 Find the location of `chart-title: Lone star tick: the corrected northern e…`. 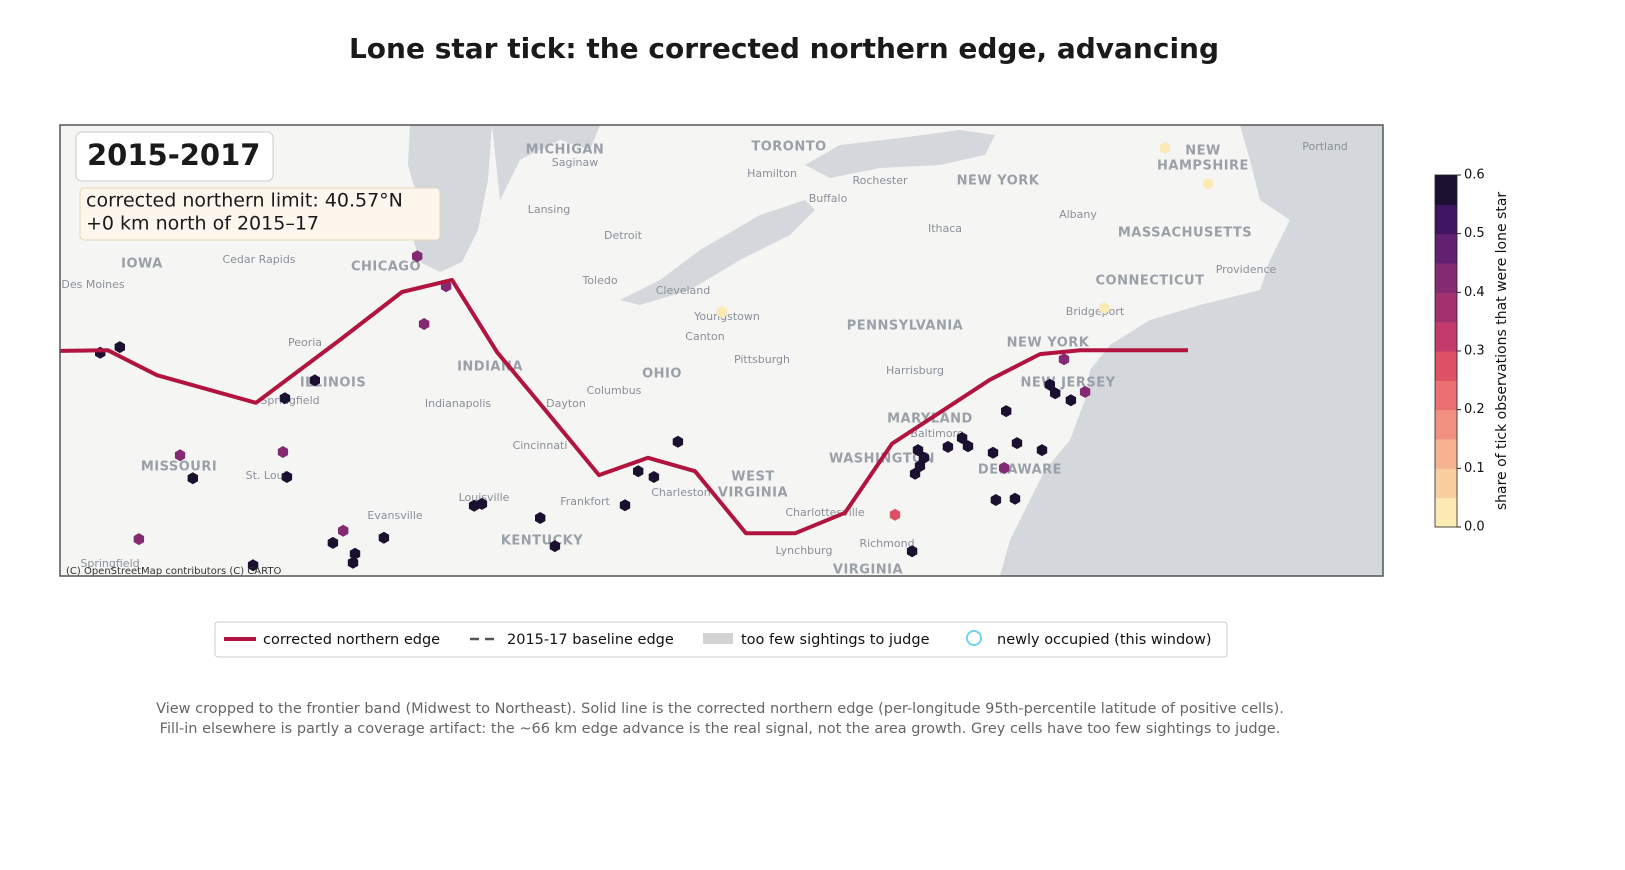

chart-title: Lone star tick: the corrected northern e… is located at coordinates (784, 48).